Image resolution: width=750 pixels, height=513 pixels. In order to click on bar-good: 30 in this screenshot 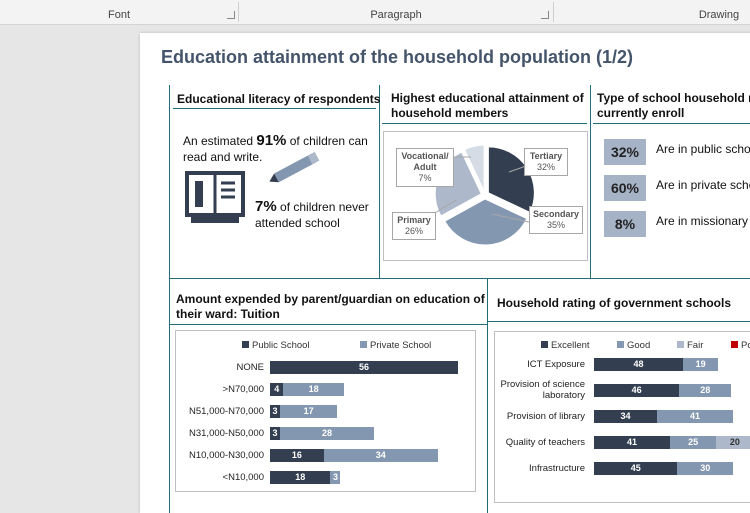, I will do `click(705, 468)`.